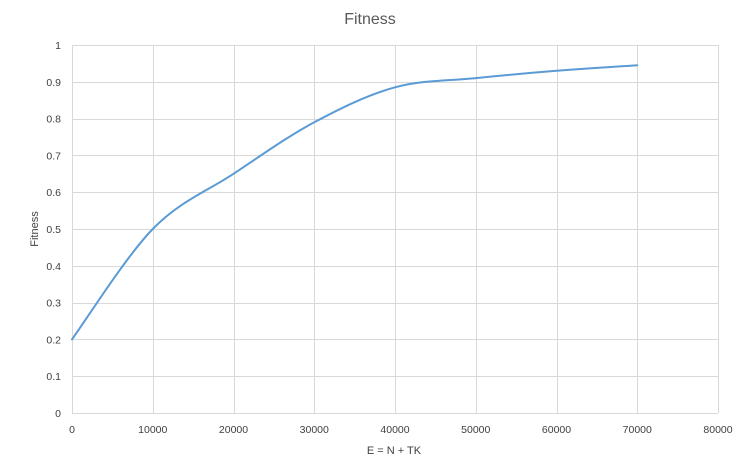 Image resolution: width=739 pixels, height=463 pixels. What do you see at coordinates (53, 377) in the screenshot?
I see `y-tick-label: 0.1` at bounding box center [53, 377].